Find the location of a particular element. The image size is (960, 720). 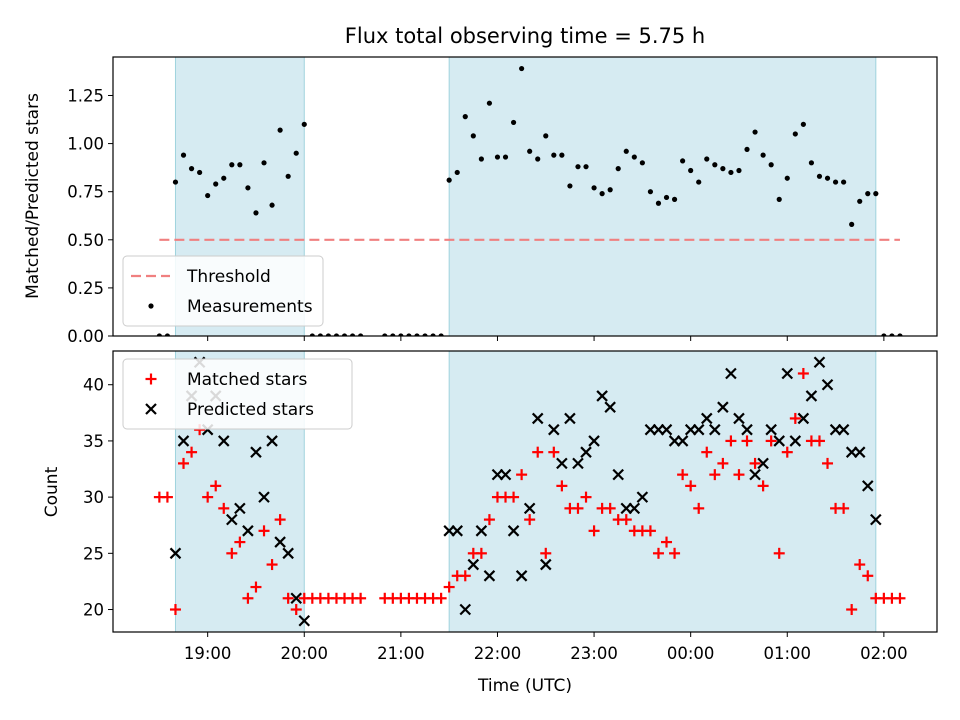

legend-marker is located at coordinates (151, 306).